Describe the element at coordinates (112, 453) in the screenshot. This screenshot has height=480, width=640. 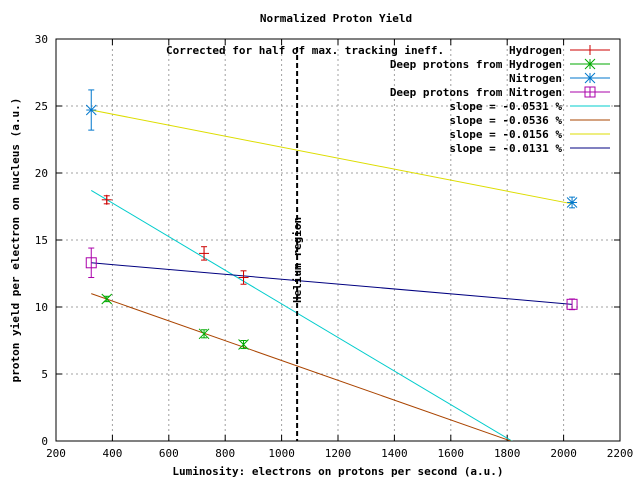
I see `x-tick-label: 400` at that location.